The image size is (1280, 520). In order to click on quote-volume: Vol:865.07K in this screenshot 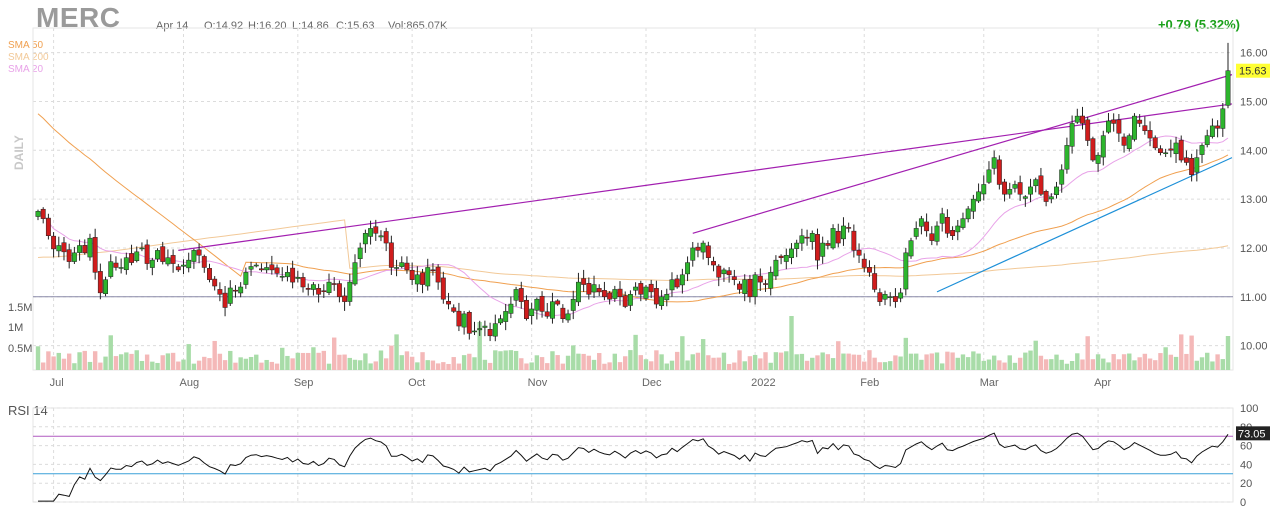, I will do `click(418, 26)`.